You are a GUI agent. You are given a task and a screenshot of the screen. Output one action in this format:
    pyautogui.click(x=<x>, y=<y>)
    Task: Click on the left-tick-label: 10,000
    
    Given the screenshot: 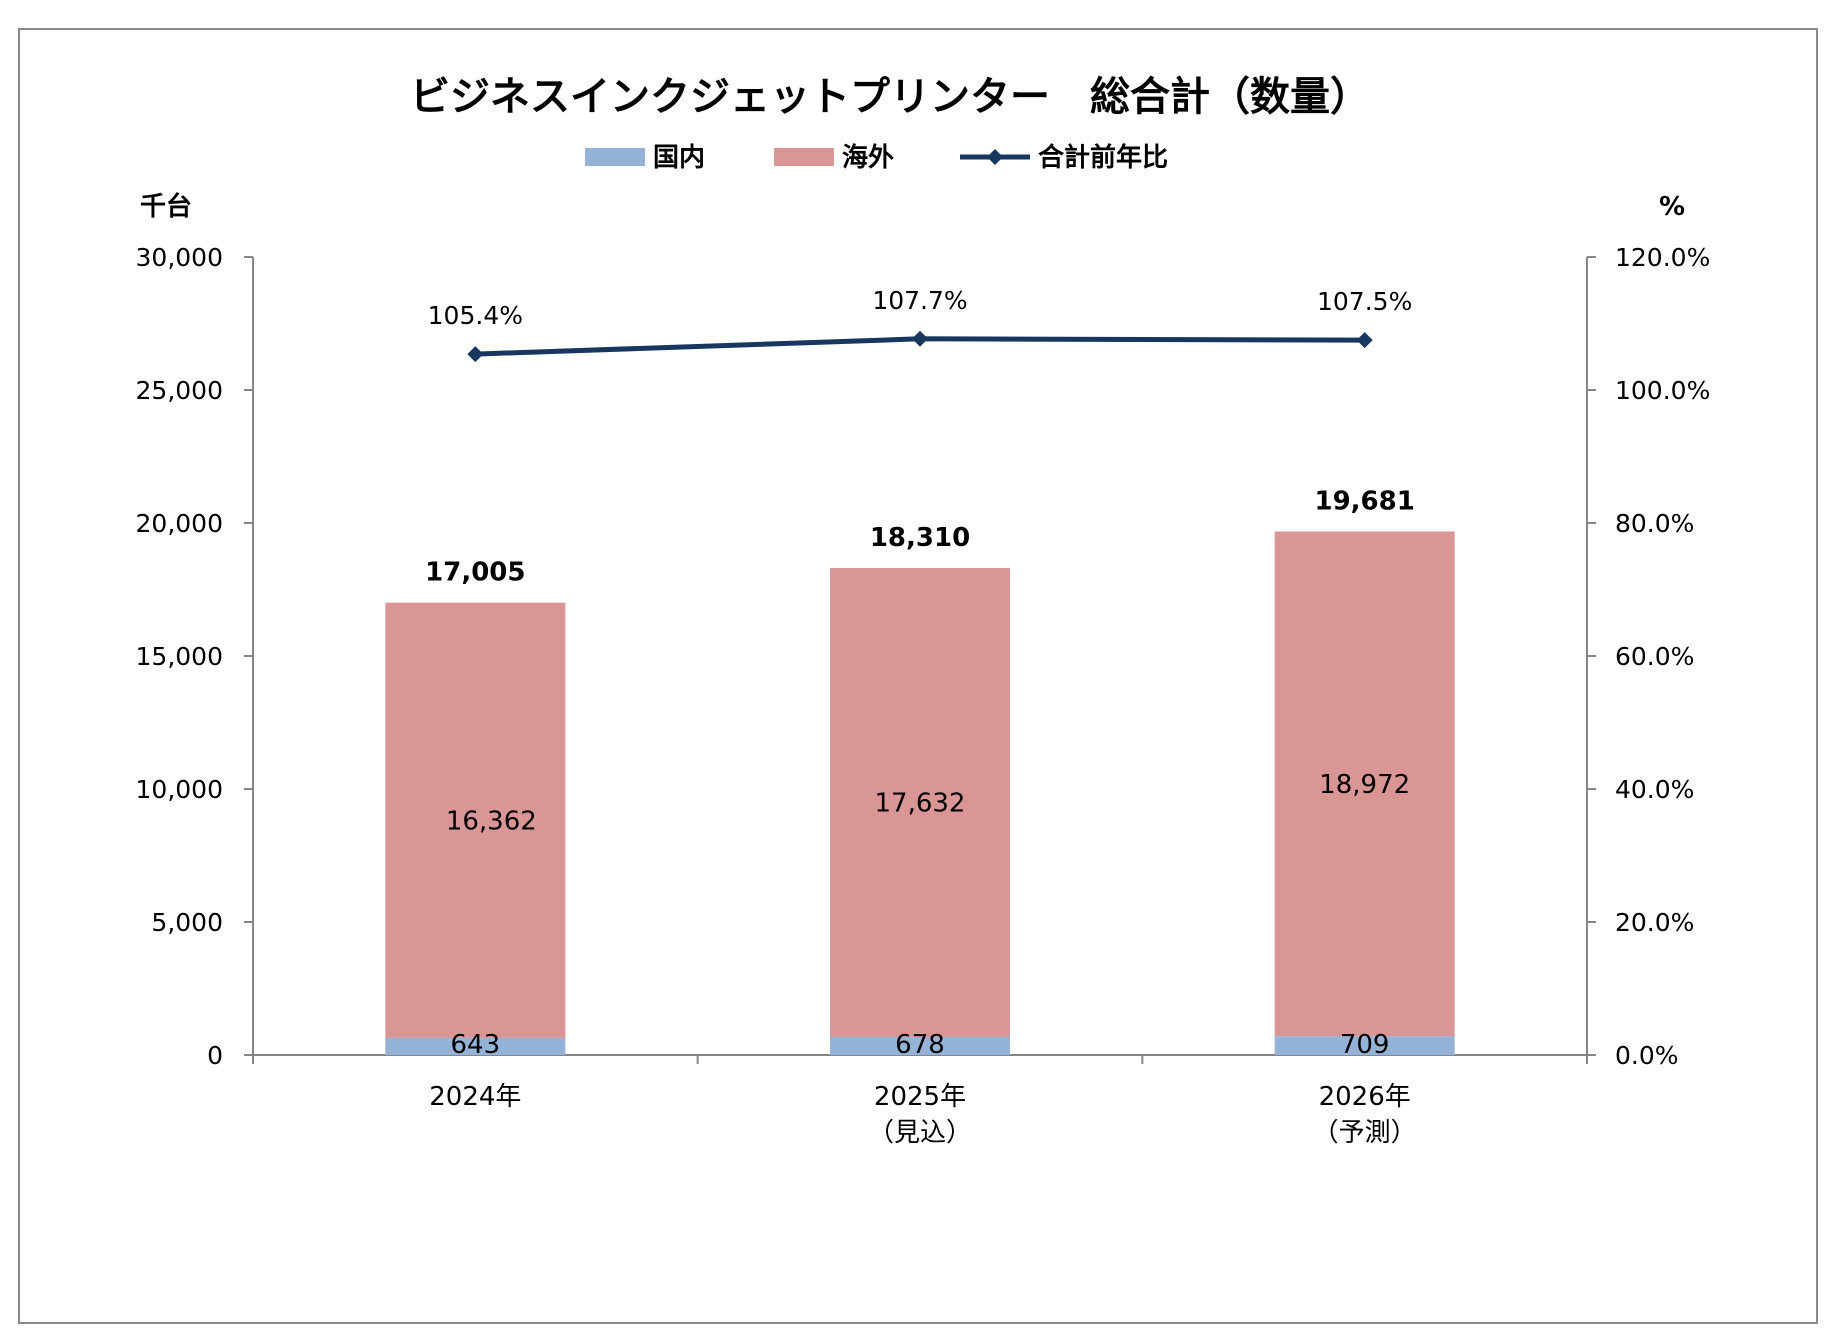 What is the action you would take?
    pyautogui.click(x=179, y=789)
    